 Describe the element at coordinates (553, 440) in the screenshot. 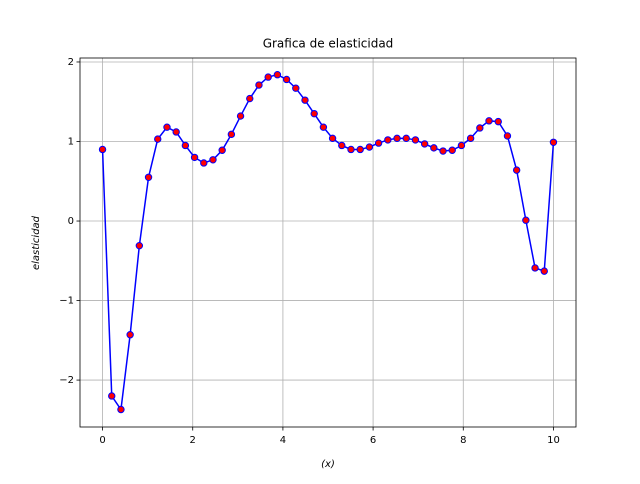

I see `x-tick-label: 10` at that location.